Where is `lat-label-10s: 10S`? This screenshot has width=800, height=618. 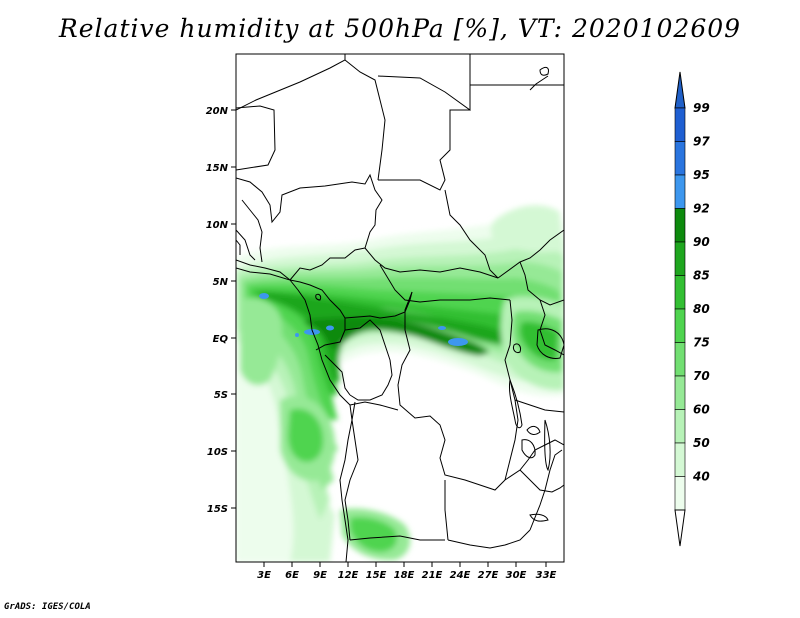 lat-label-10s: 10S is located at coordinates (217, 452).